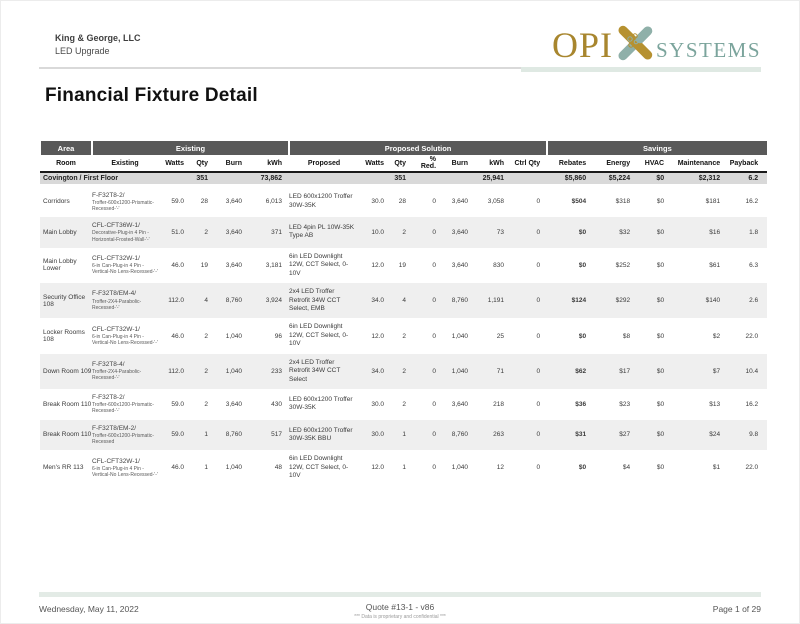  What do you see at coordinates (66, 435) in the screenshot?
I see `room-name: Break Room 110` at bounding box center [66, 435].